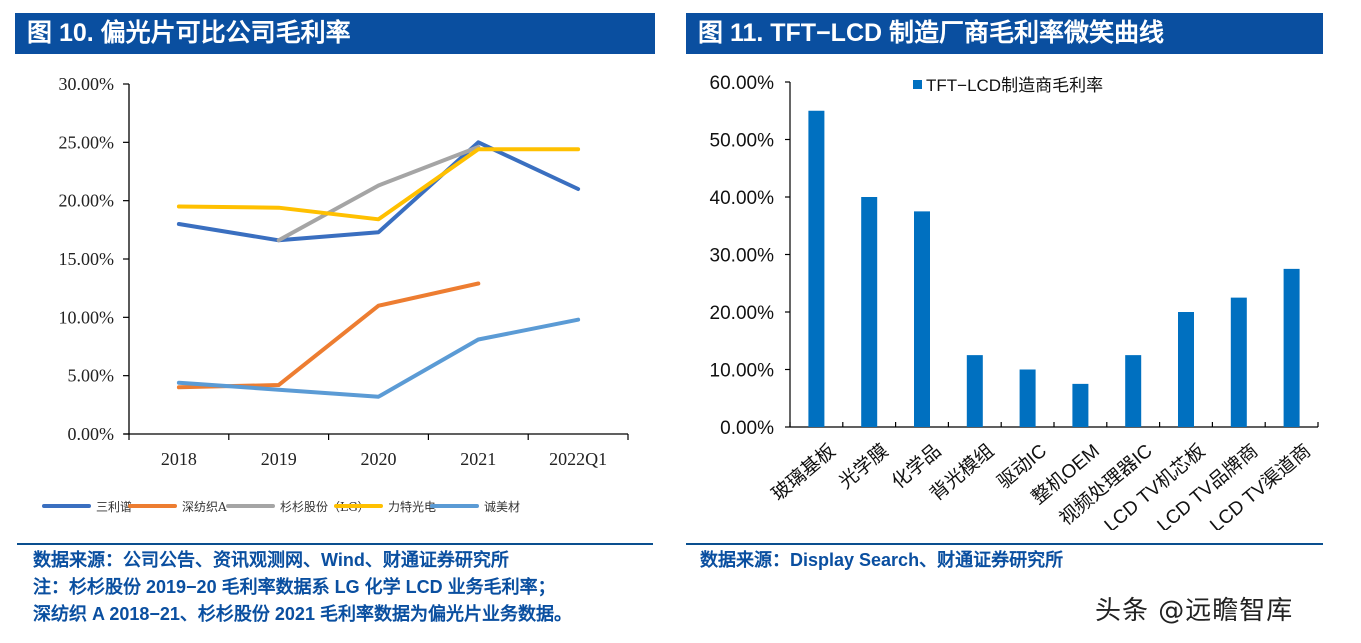  Describe the element at coordinates (87, 259) in the screenshot. I see `y-tick-label: 15.00%` at that location.